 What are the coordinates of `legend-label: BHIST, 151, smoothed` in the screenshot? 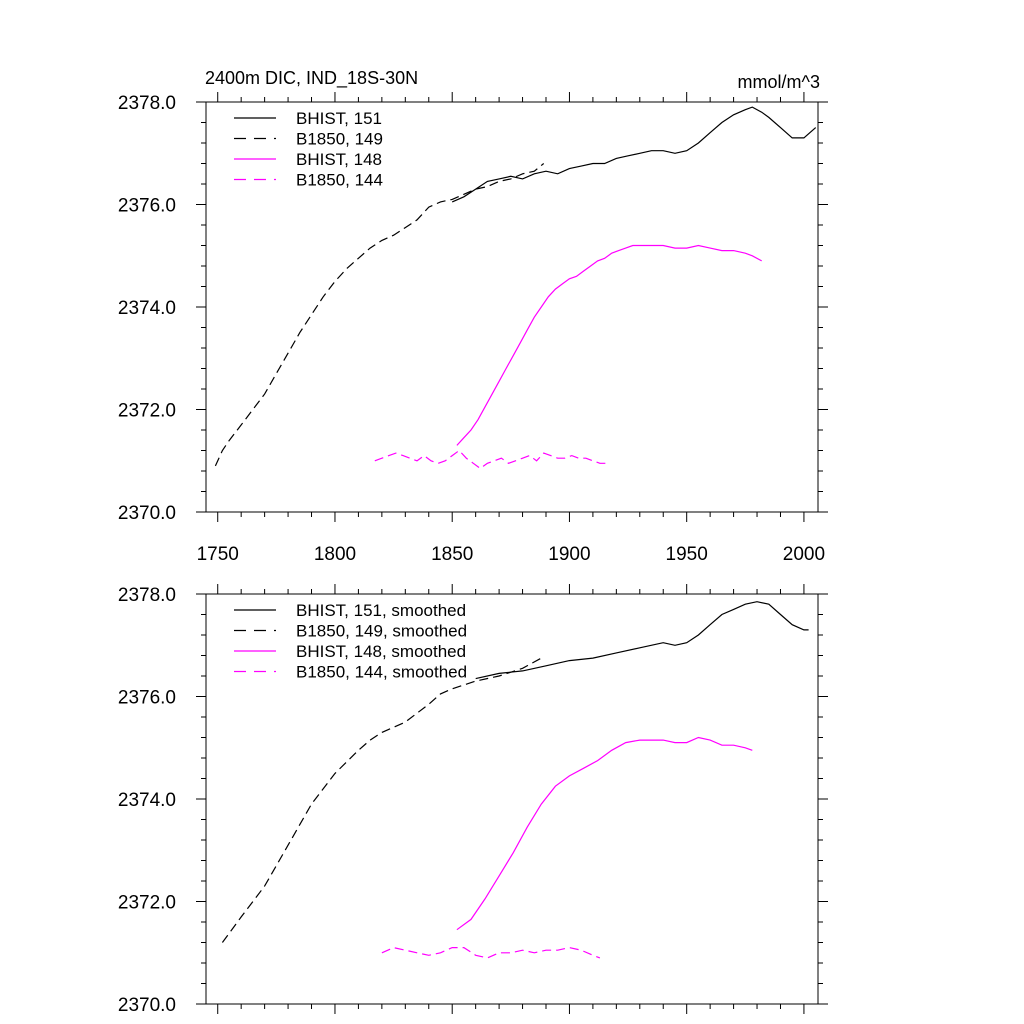 It's located at (381, 610).